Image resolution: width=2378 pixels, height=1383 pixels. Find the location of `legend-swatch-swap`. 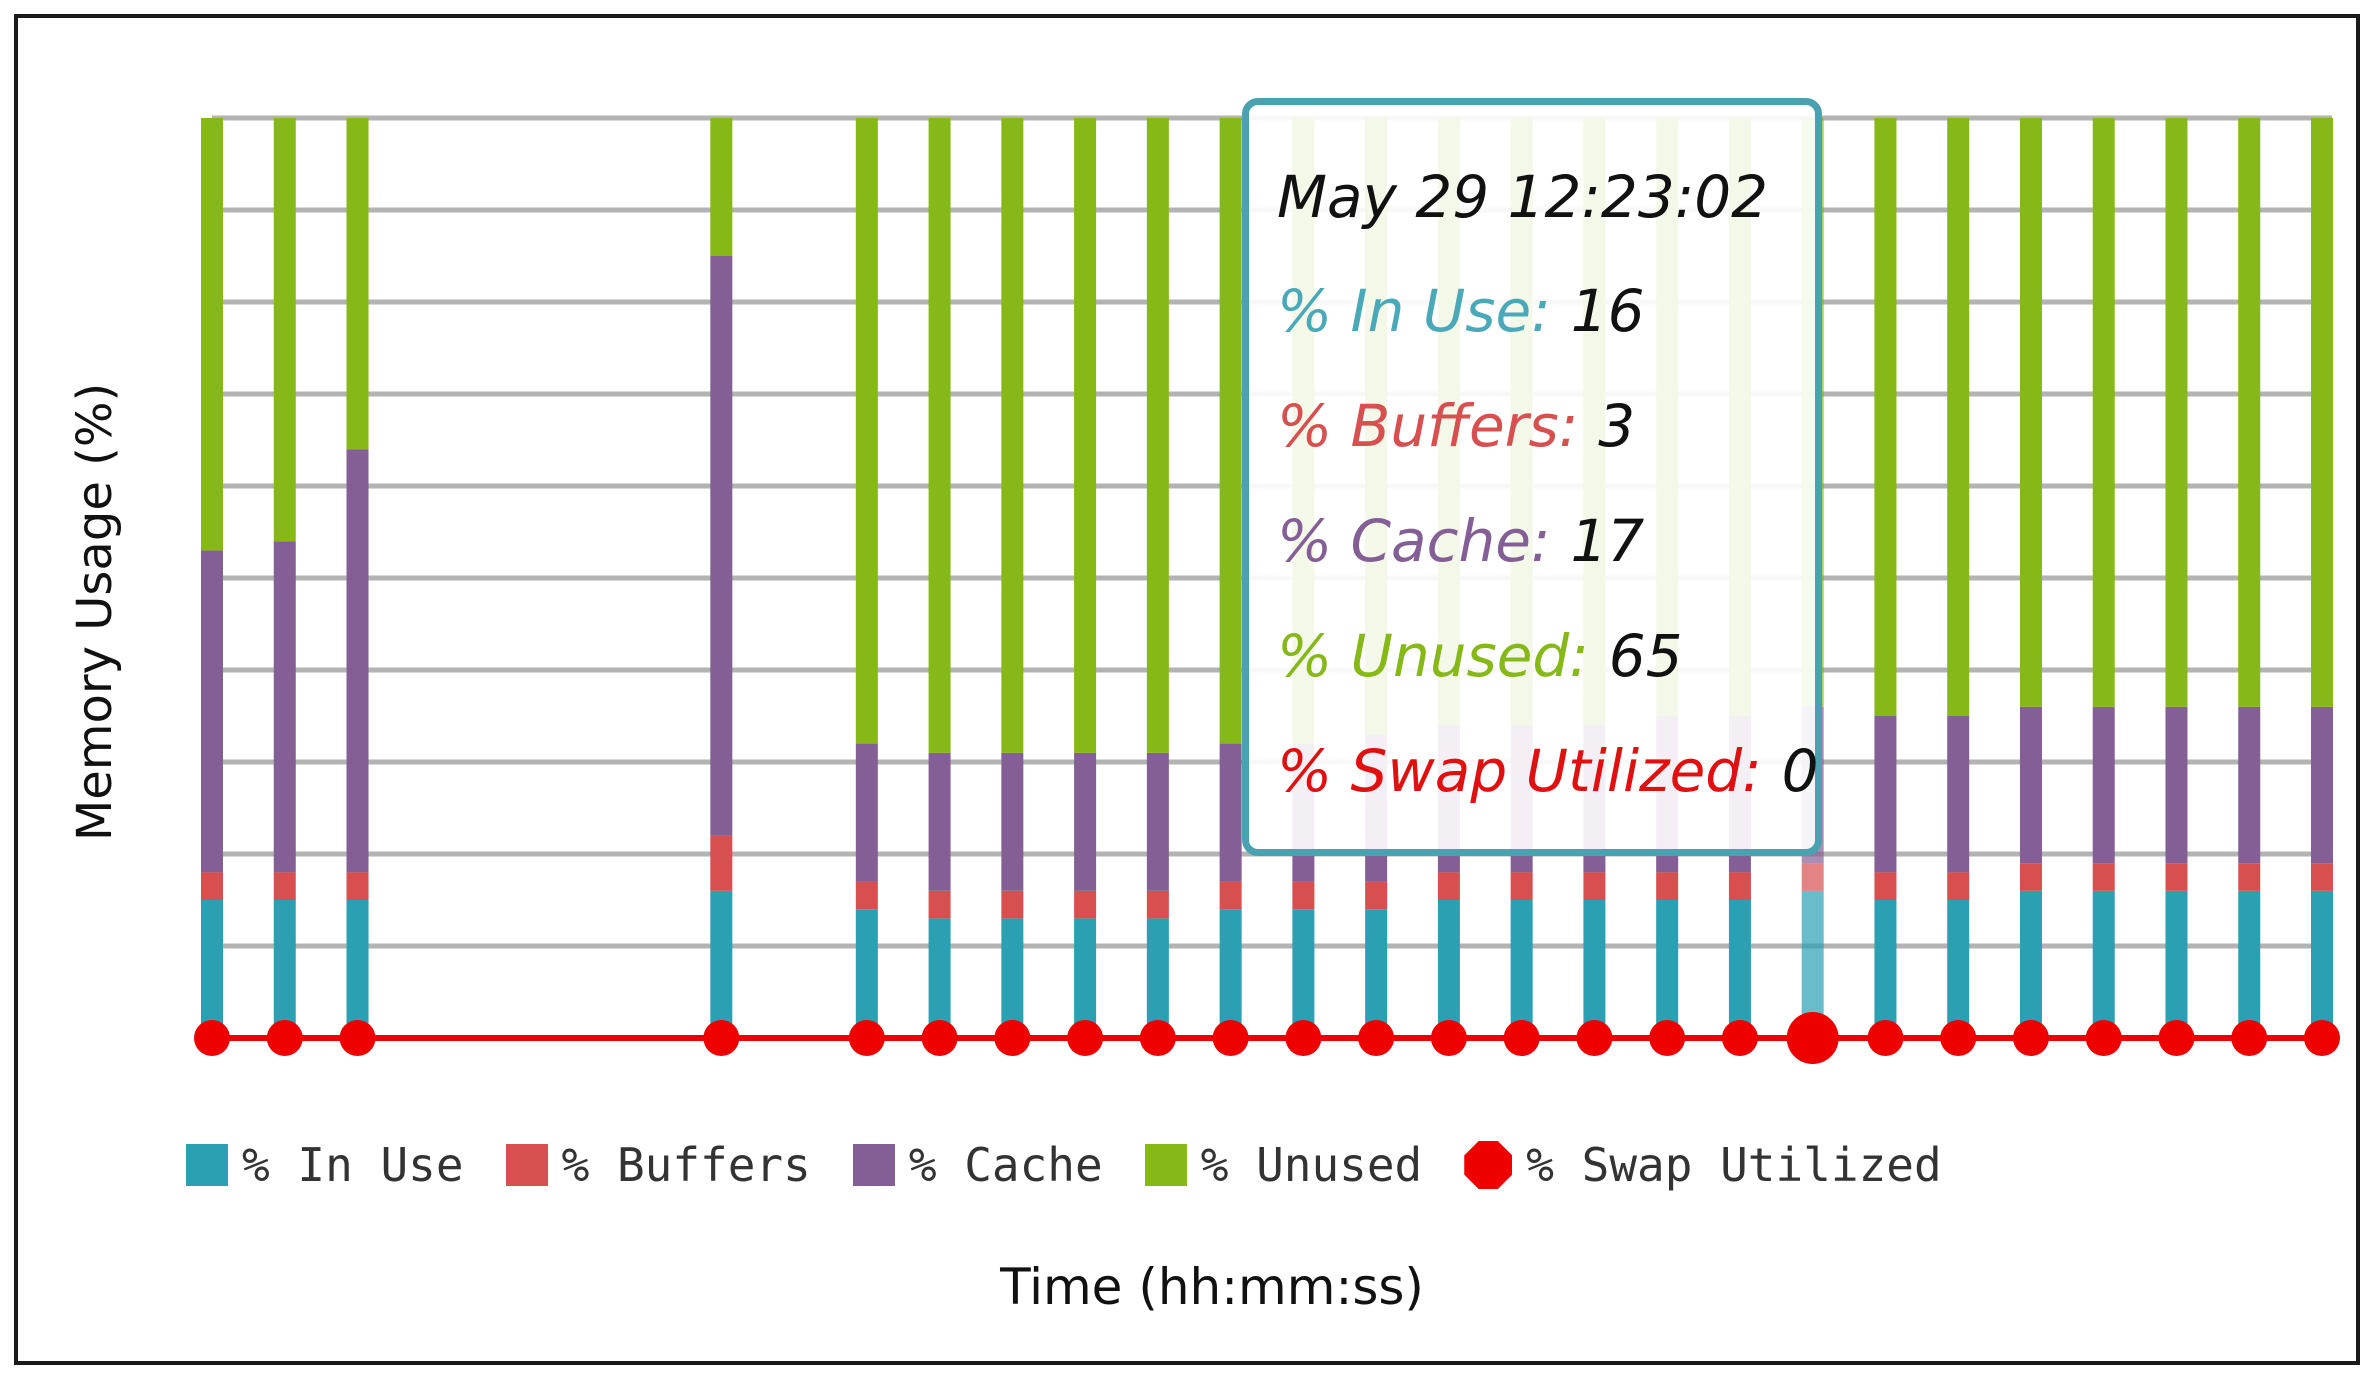

legend-swatch-swap is located at coordinates (1488, 1165).